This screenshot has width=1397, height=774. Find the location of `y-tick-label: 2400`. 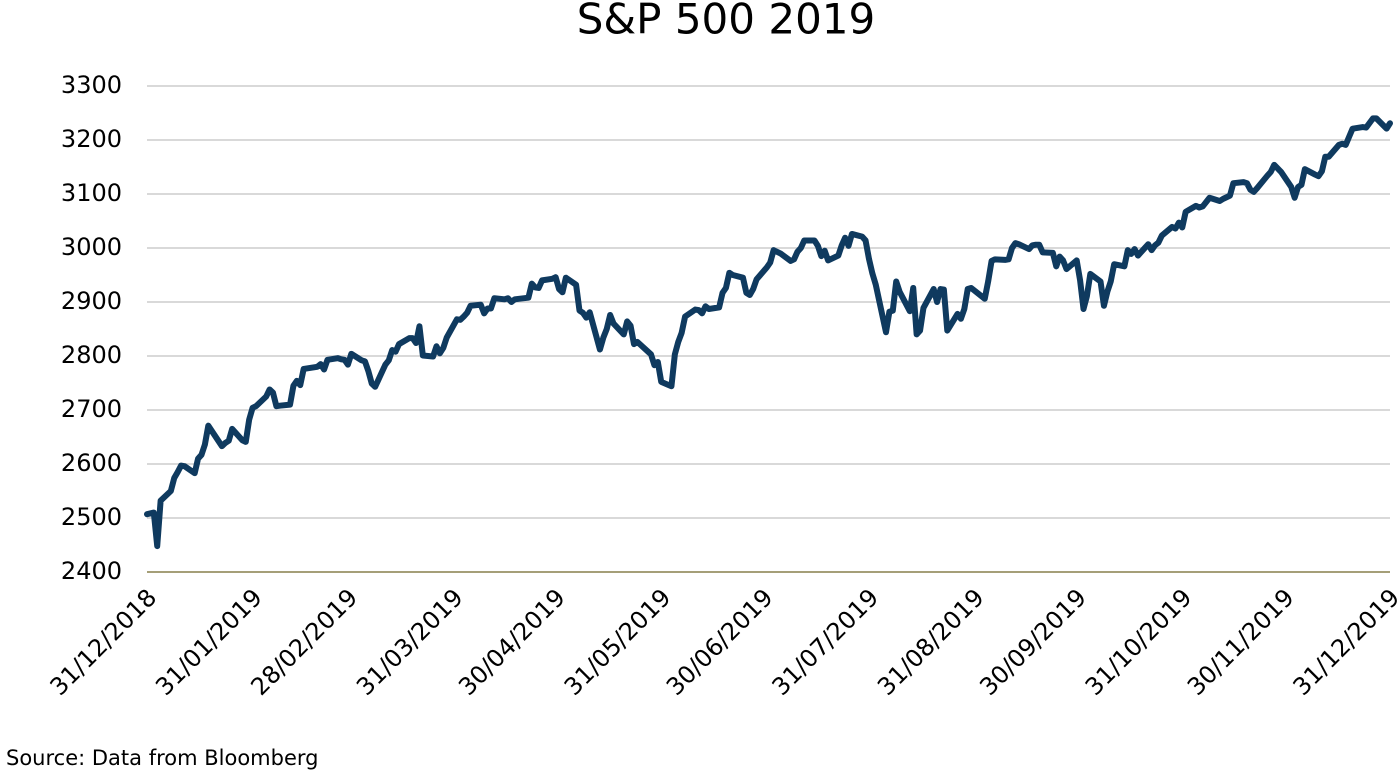

y-tick-label: 2400 is located at coordinates (91, 571).